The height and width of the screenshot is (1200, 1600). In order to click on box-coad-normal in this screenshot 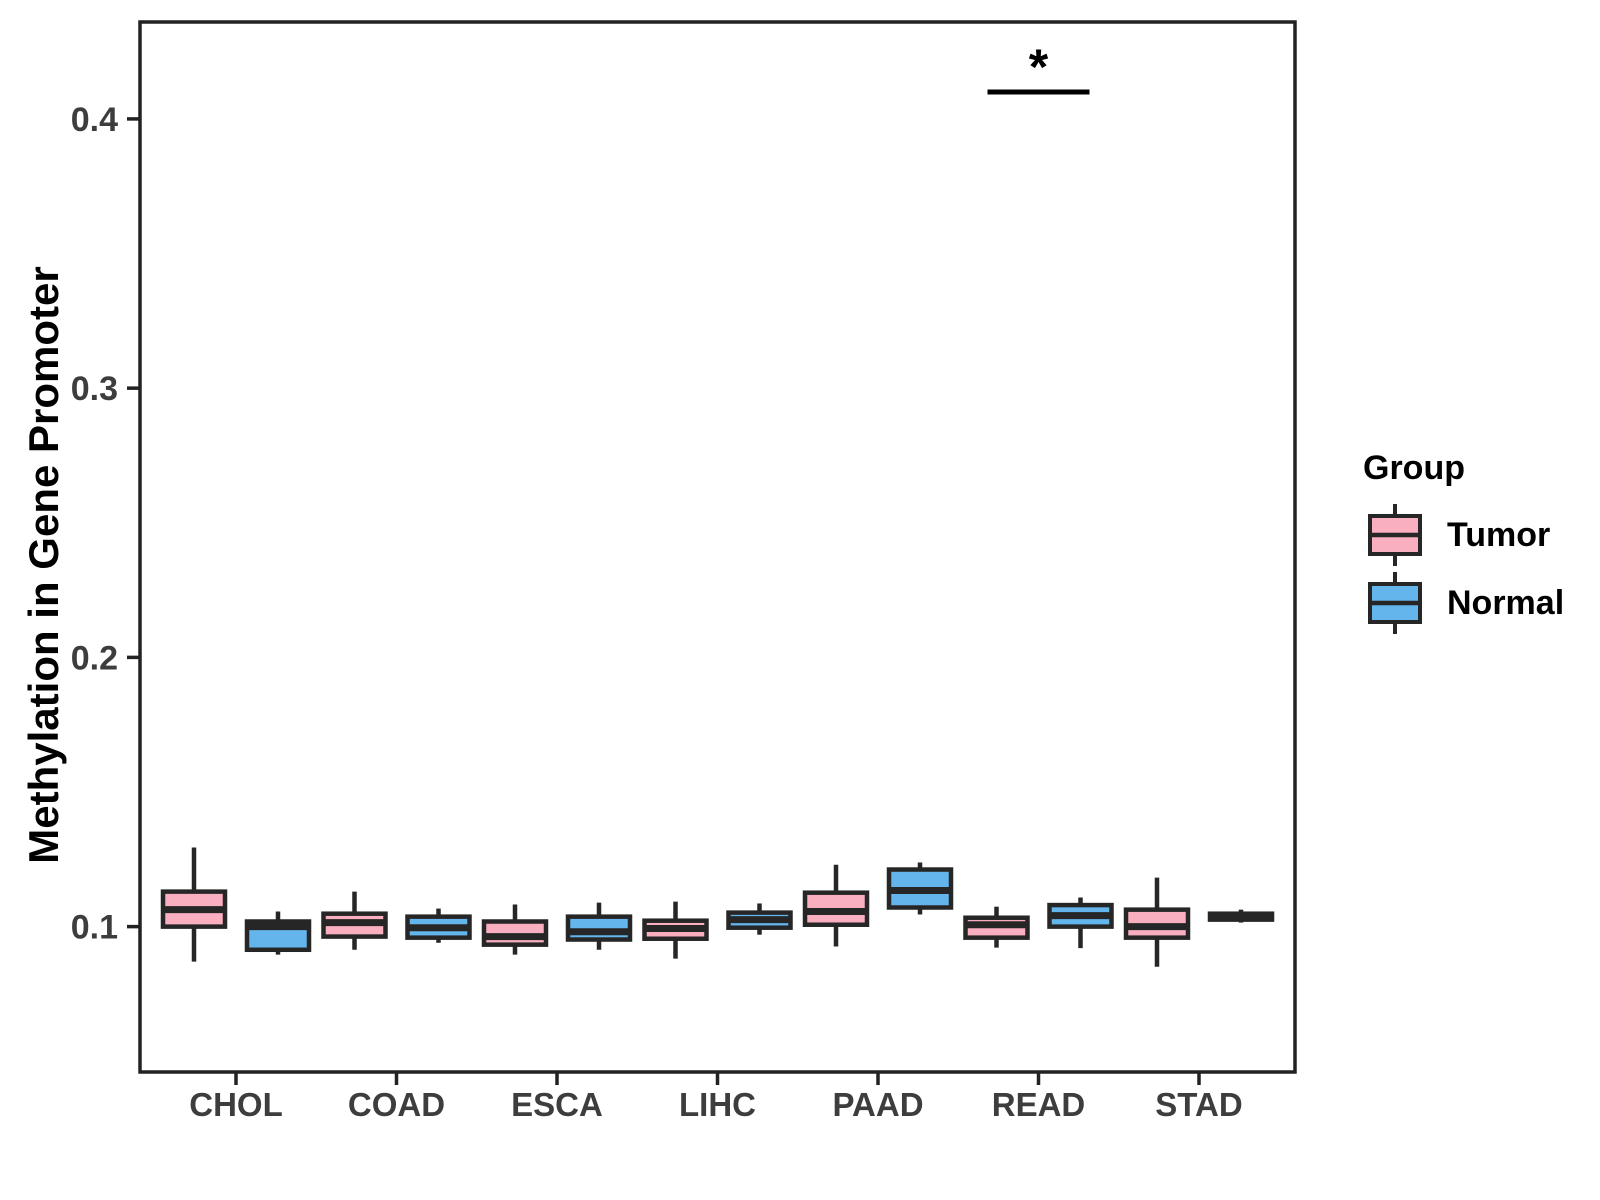, I will do `click(438, 925)`.